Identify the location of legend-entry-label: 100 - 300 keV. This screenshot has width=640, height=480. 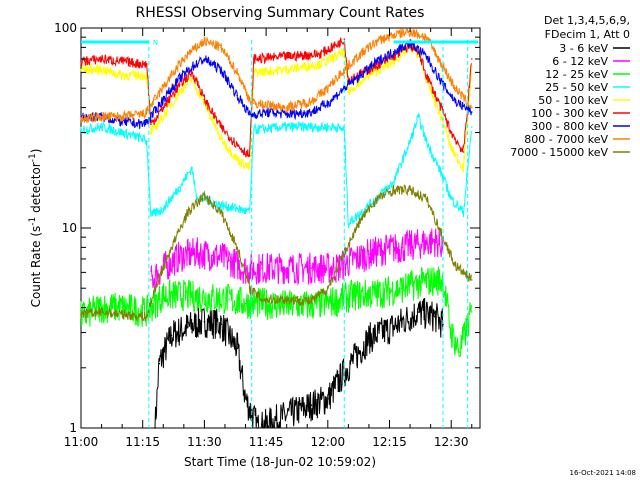
(569, 113).